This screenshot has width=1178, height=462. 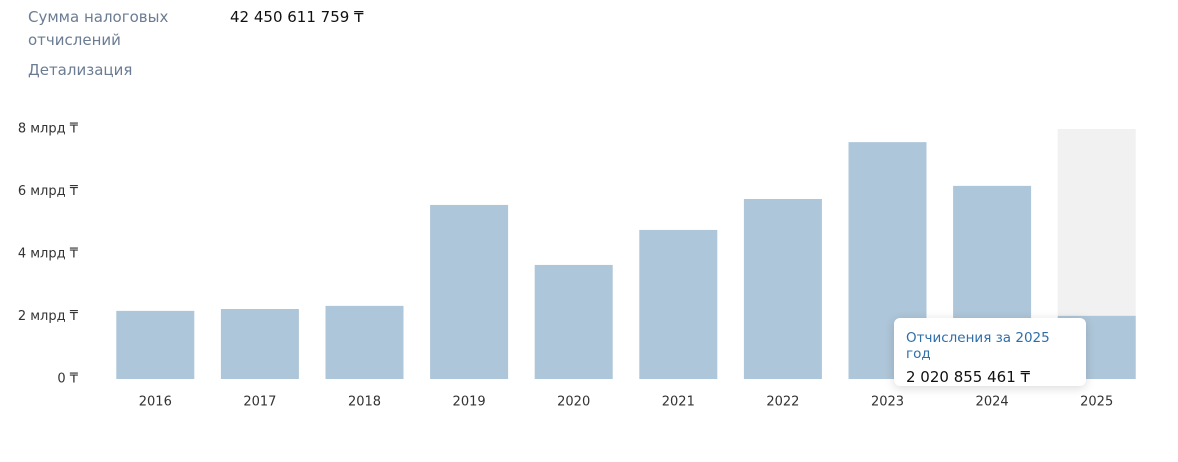 What do you see at coordinates (155, 402) in the screenshot?
I see `x-tick-label: 2016` at bounding box center [155, 402].